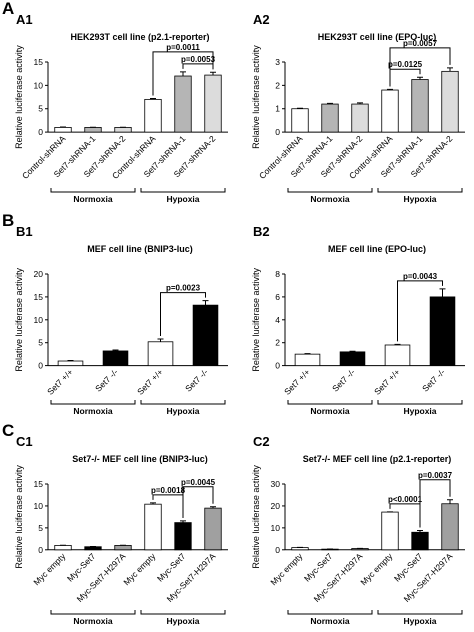  I want to click on significance-label: p=0.0023, so click(183, 288).